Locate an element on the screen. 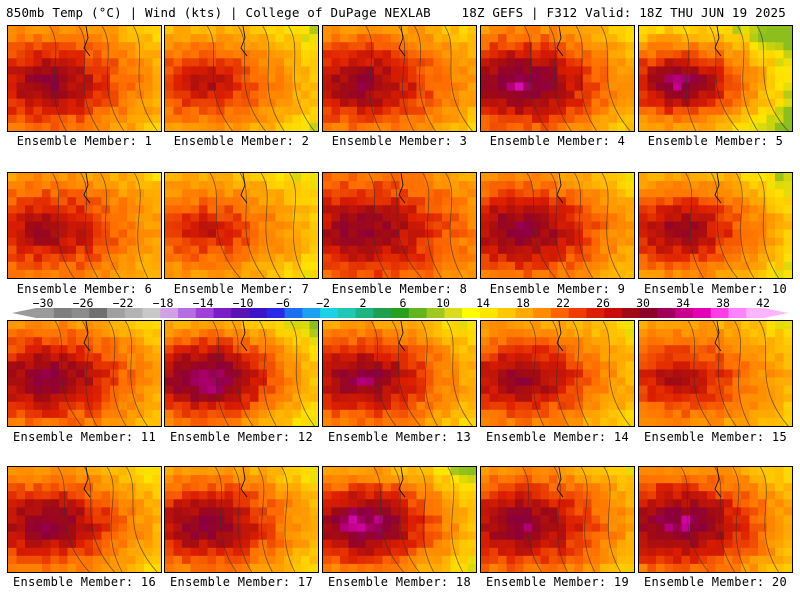 This screenshot has width=800, height=600. colorbar-high-arrow is located at coordinates (776, 313).